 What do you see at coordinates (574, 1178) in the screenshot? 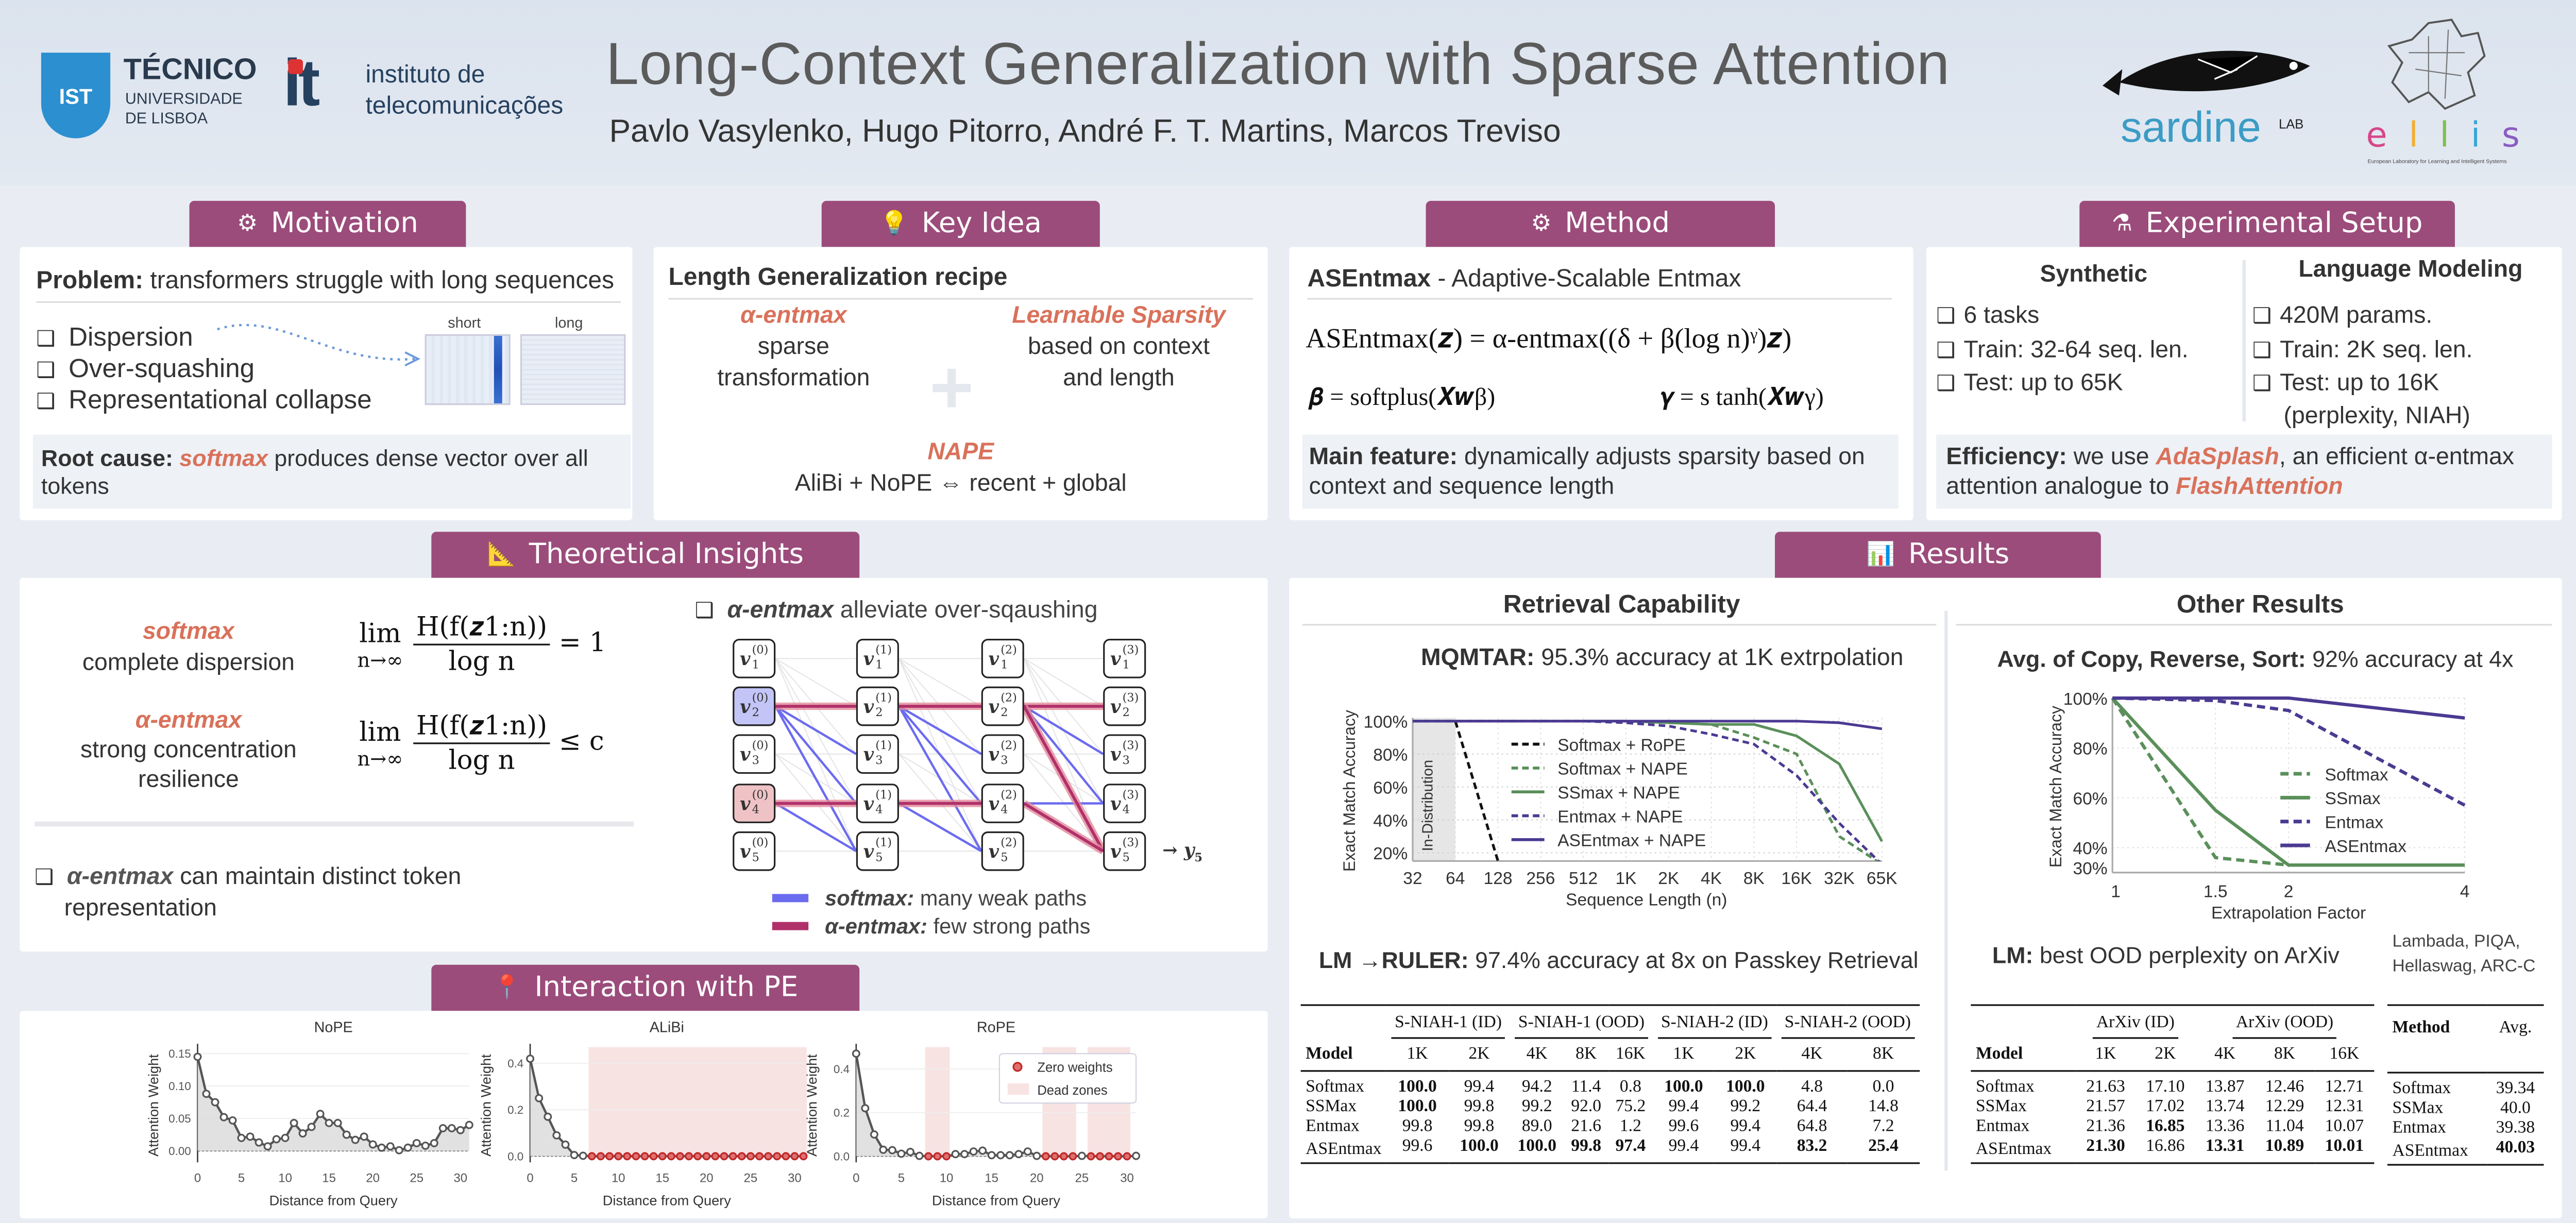
I see `x-tick-label: 5` at bounding box center [574, 1178].